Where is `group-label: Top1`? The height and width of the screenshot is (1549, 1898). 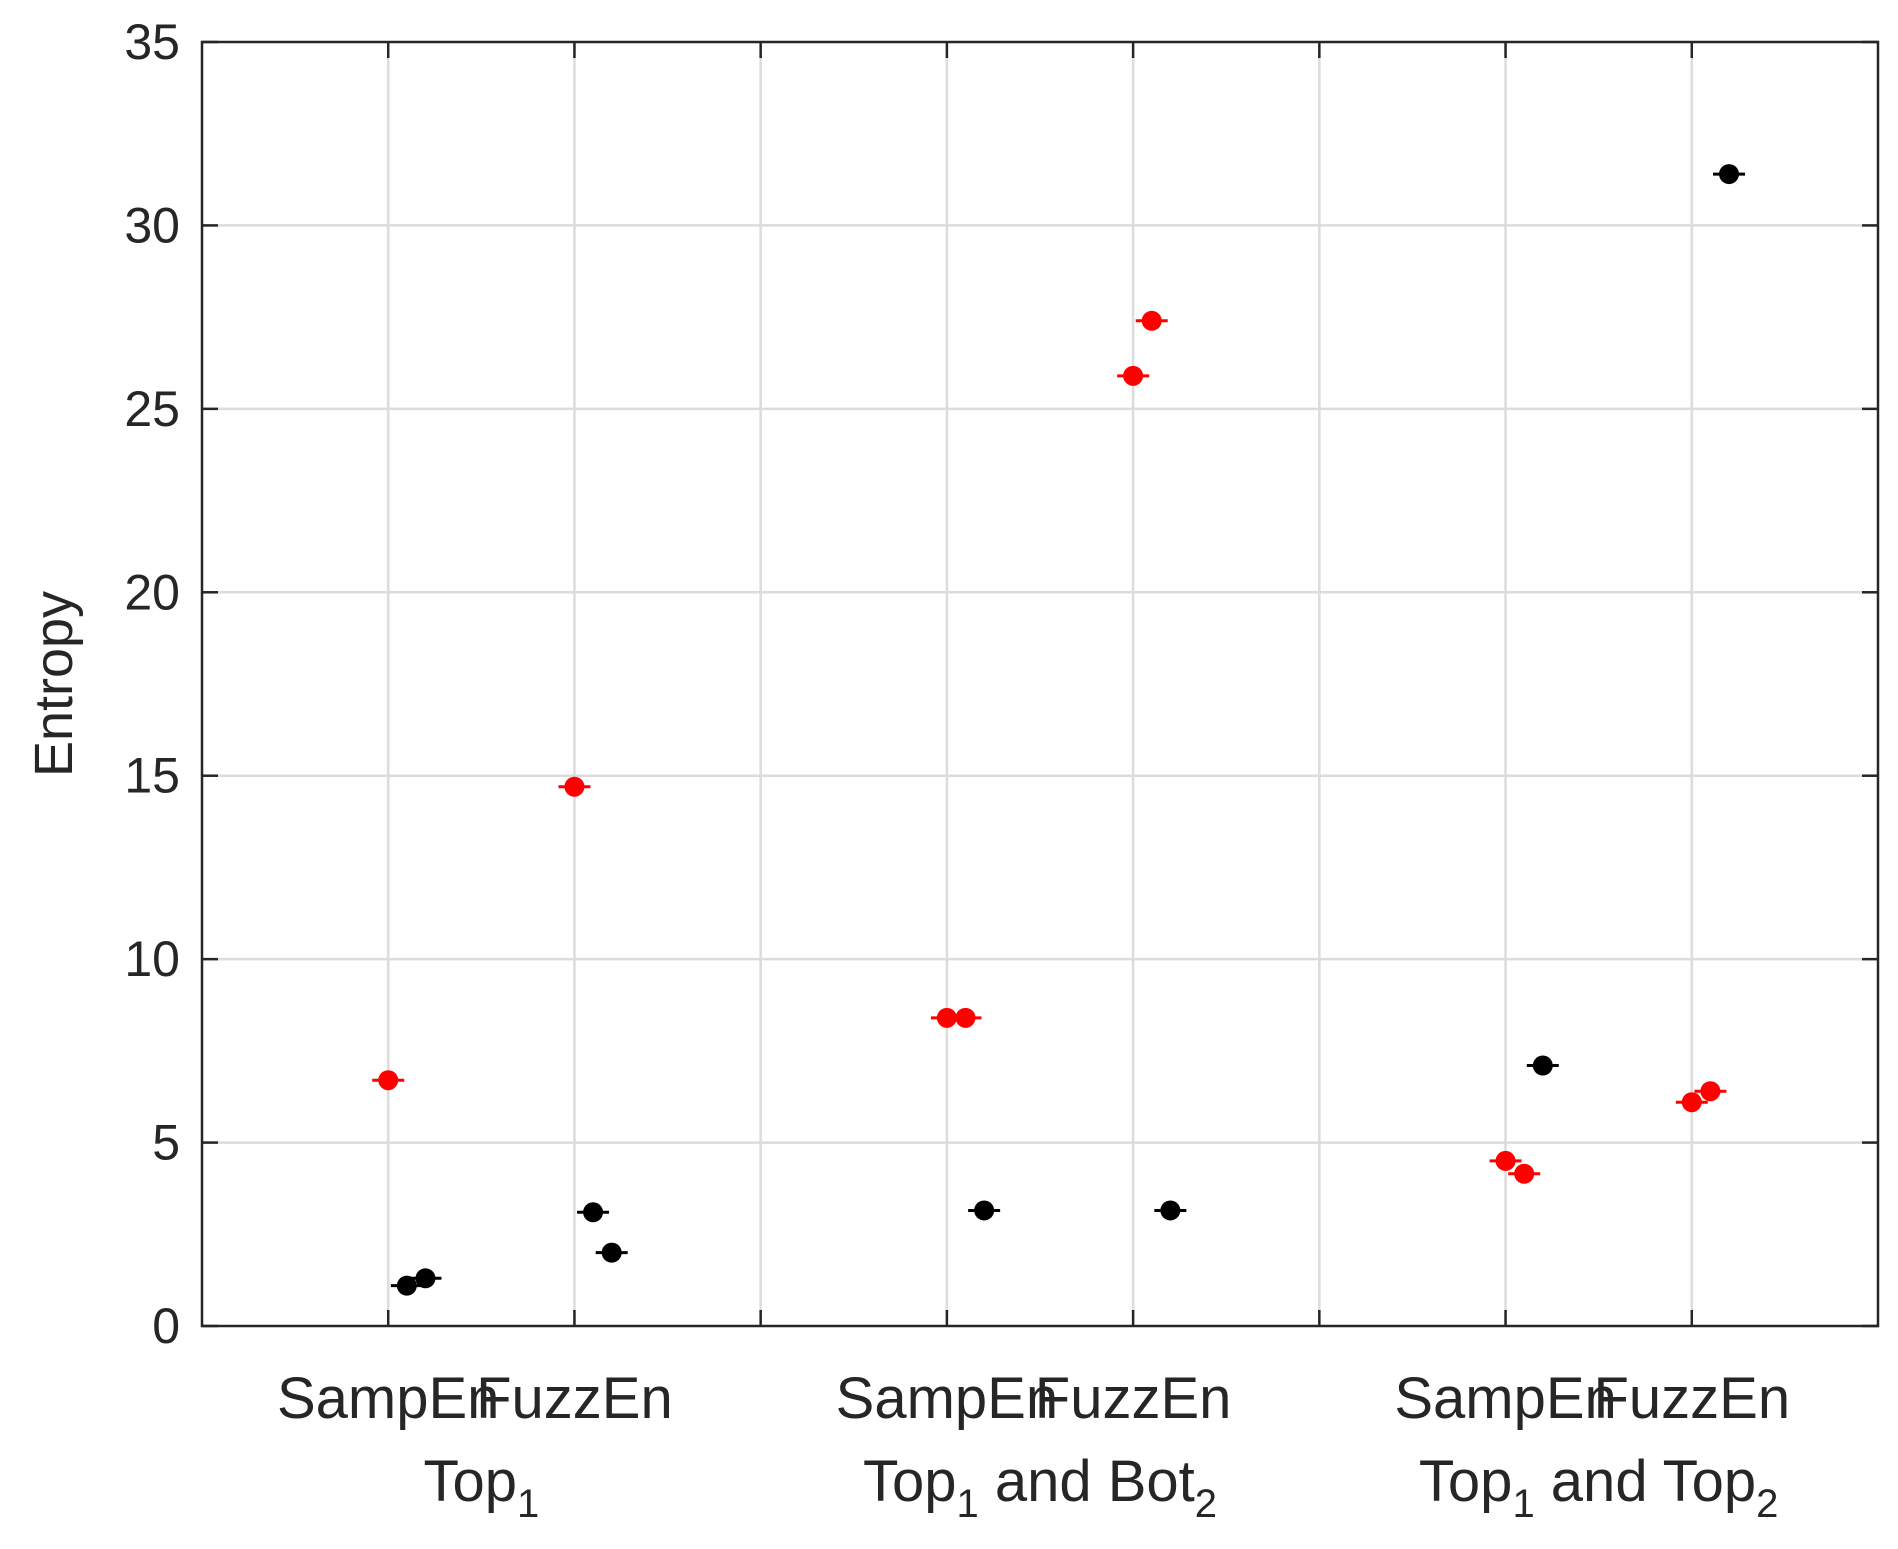
group-label: Top1 is located at coordinates (481, 1487).